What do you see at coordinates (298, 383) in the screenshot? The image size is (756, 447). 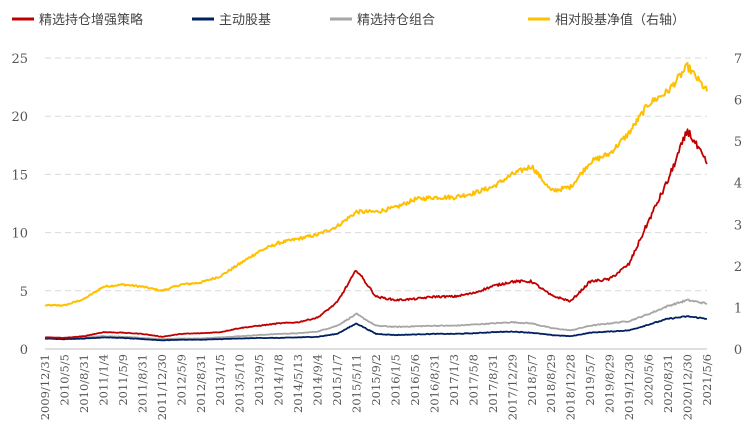 I see `x-tick-label: 2014/5/13` at bounding box center [298, 383].